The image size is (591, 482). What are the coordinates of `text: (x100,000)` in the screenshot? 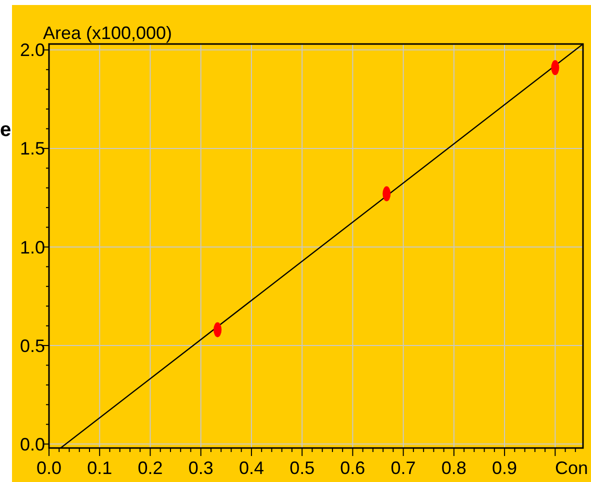 It's located at (129, 33).